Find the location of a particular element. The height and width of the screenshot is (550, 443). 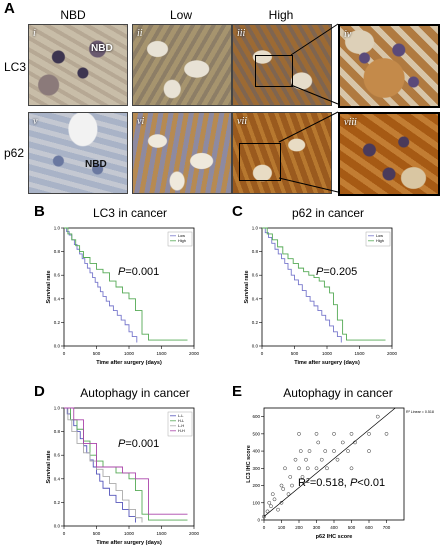

chart-b-x-tick-label: 1500 is located at coordinates (161, 353).